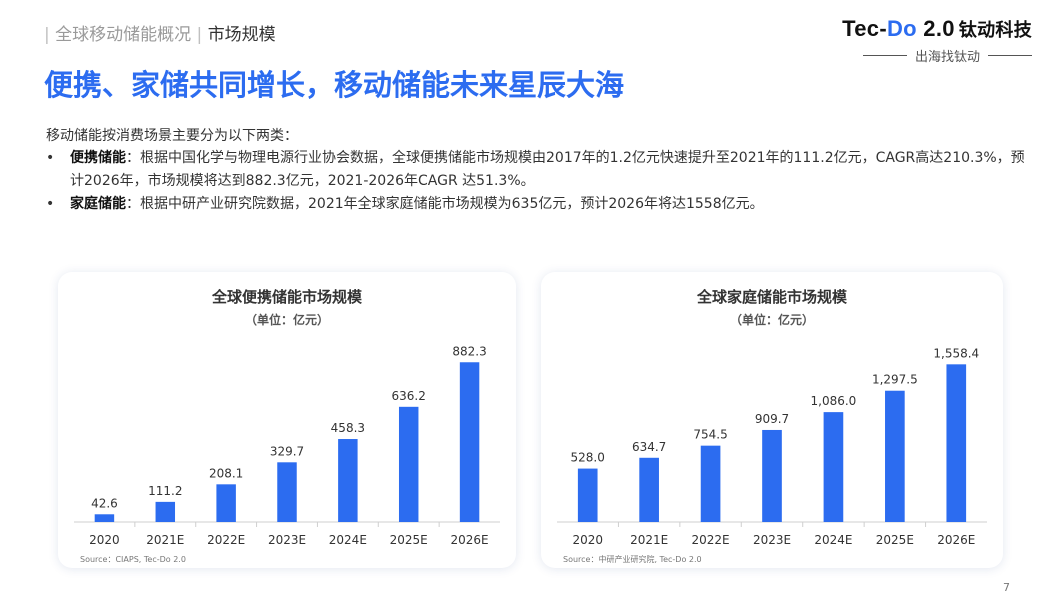 The image size is (1062, 616). Describe the element at coordinates (123, 35) in the screenshot. I see `breadcrumb-section: 全球移动储能概况` at that location.